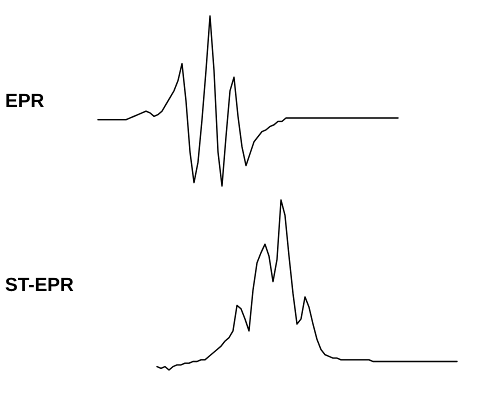 The image size is (490, 414). I want to click on text: ST-EPR, so click(39, 285).